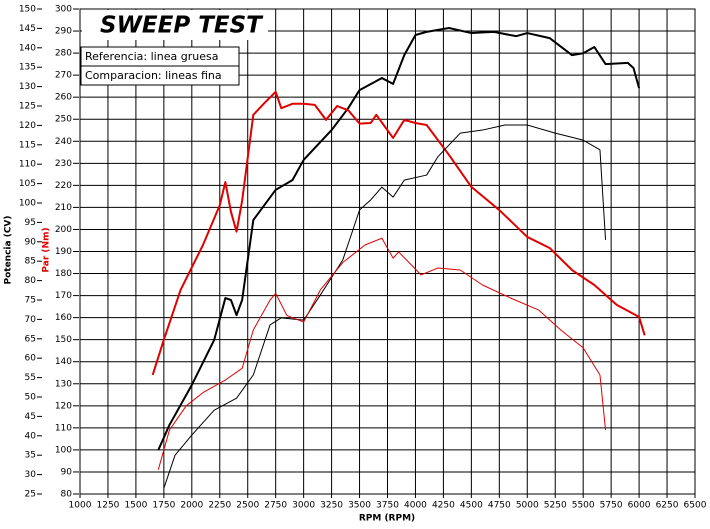 Image resolution: width=710 pixels, height=529 pixels. I want to click on x-tick-label: 6500, so click(695, 506).